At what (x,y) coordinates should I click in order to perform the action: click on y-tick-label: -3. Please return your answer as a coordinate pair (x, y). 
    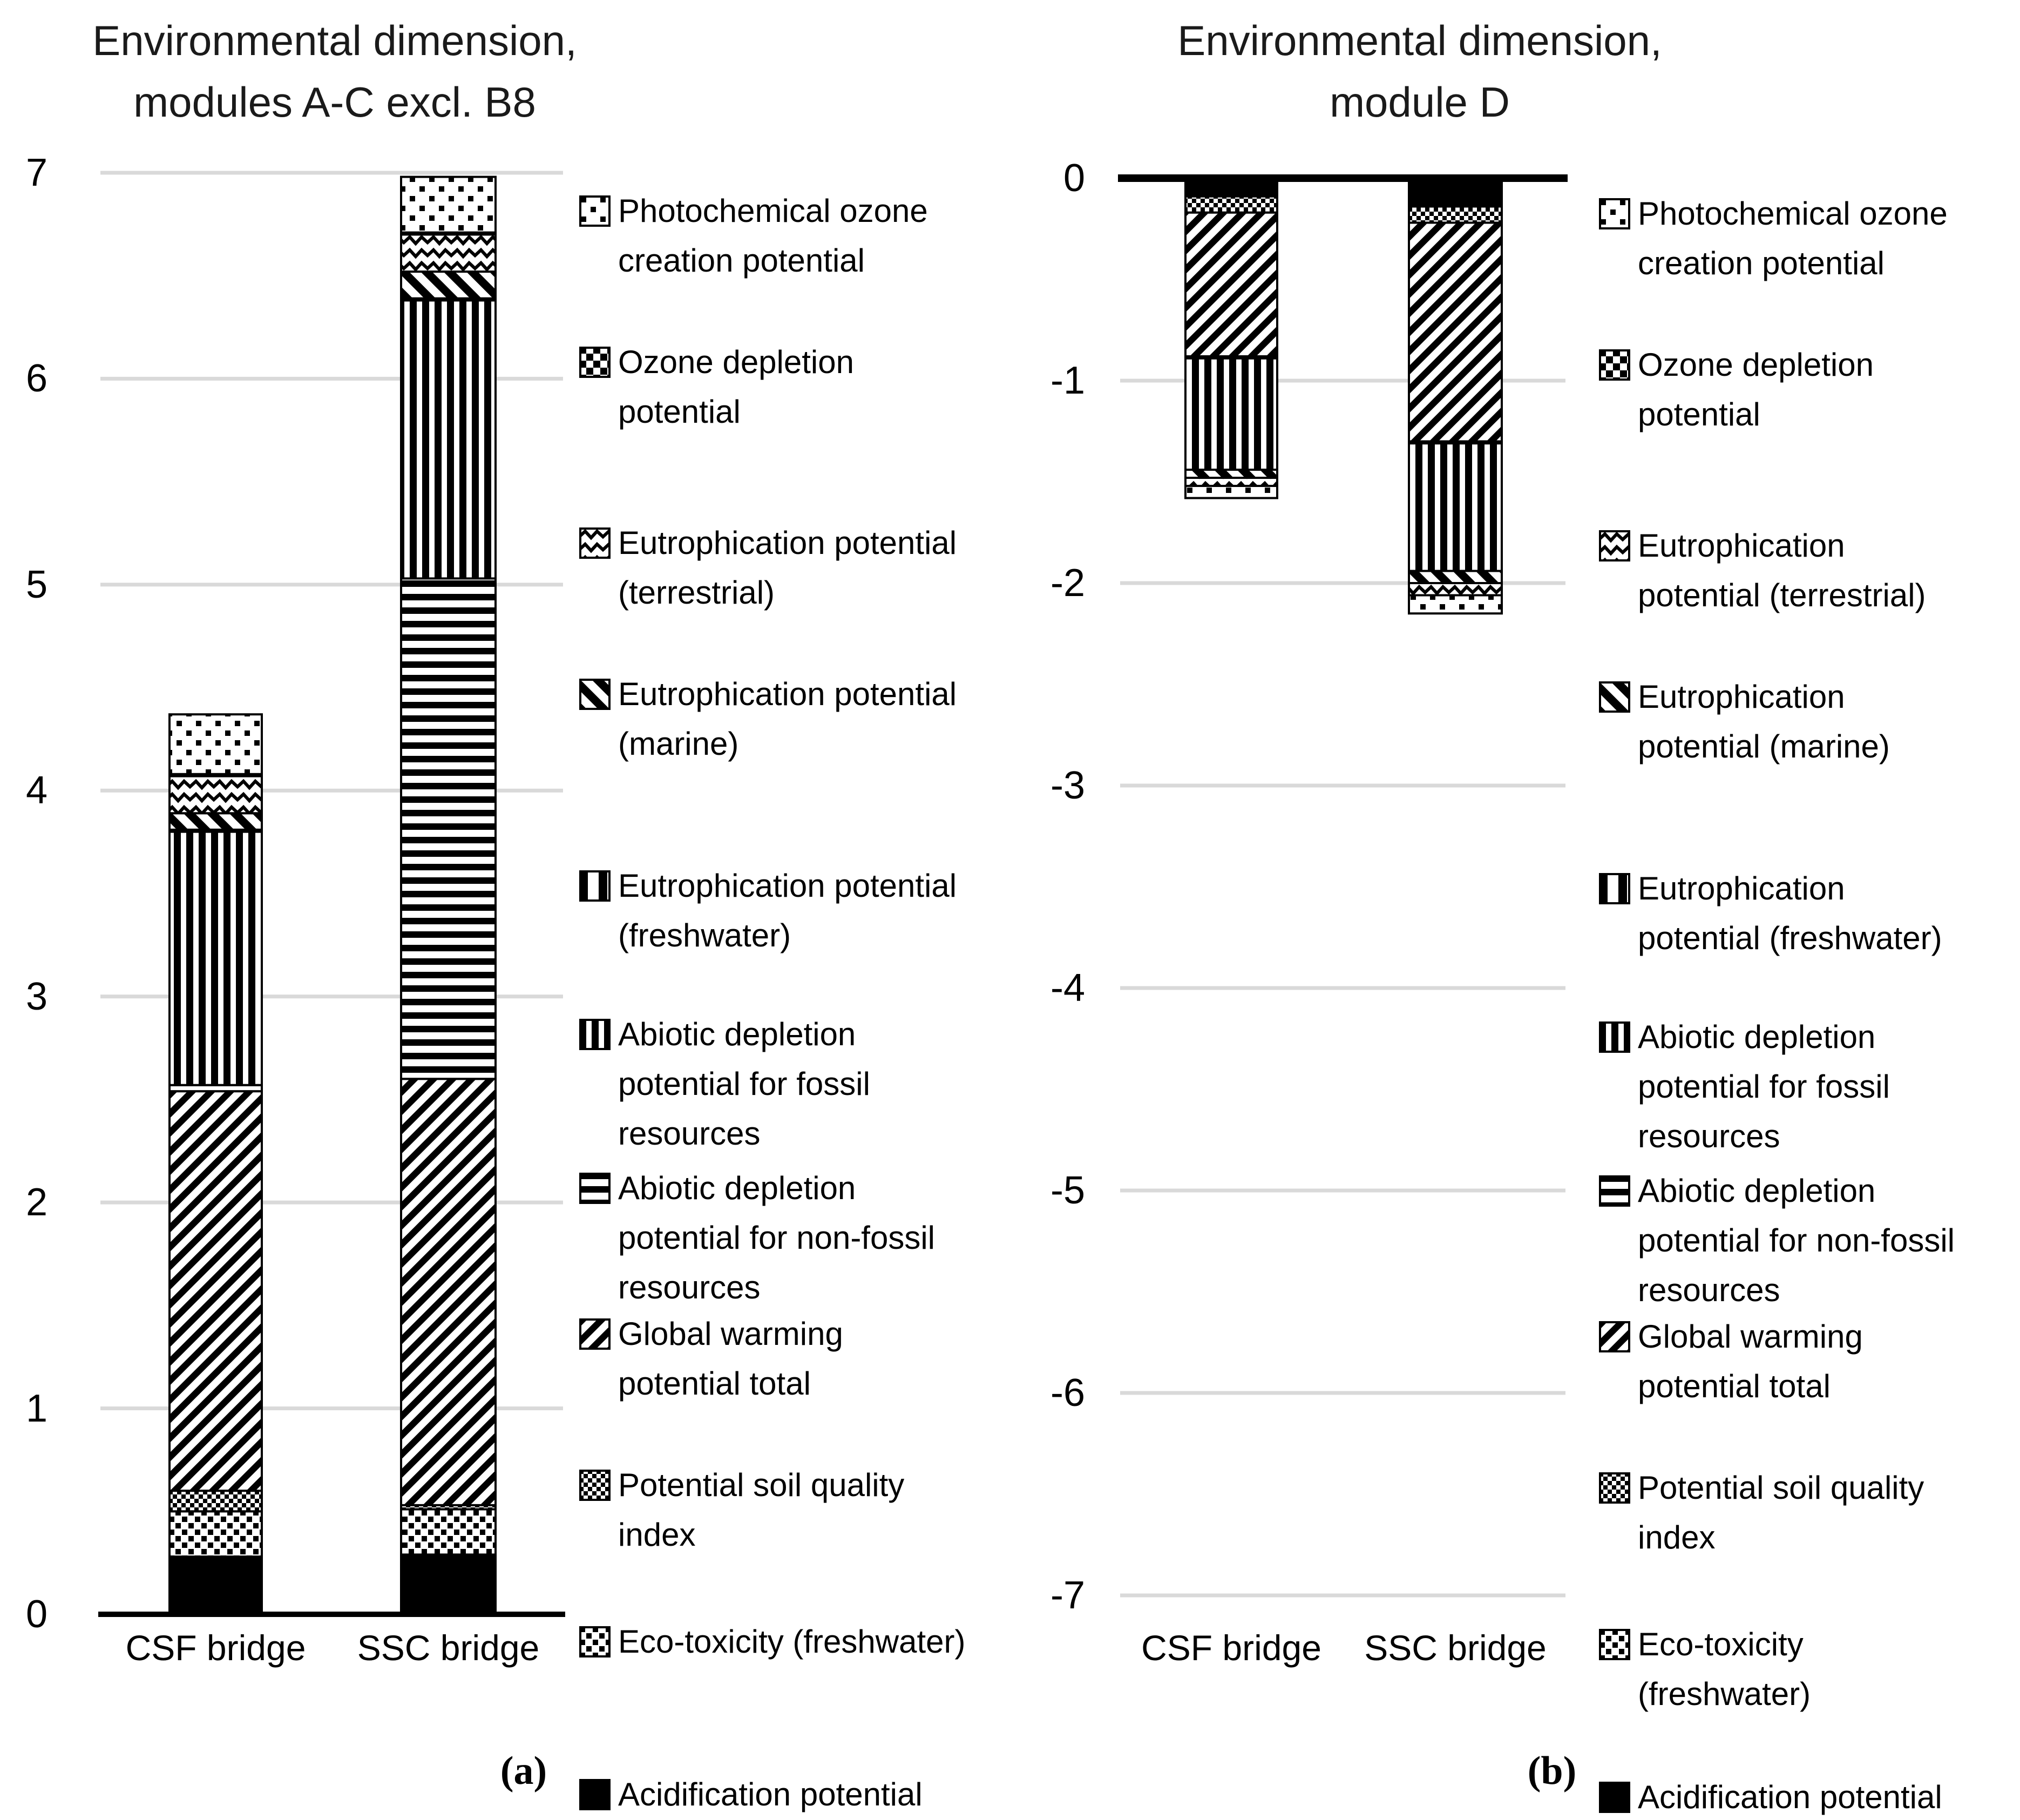
    Looking at the image, I should click on (1067, 785).